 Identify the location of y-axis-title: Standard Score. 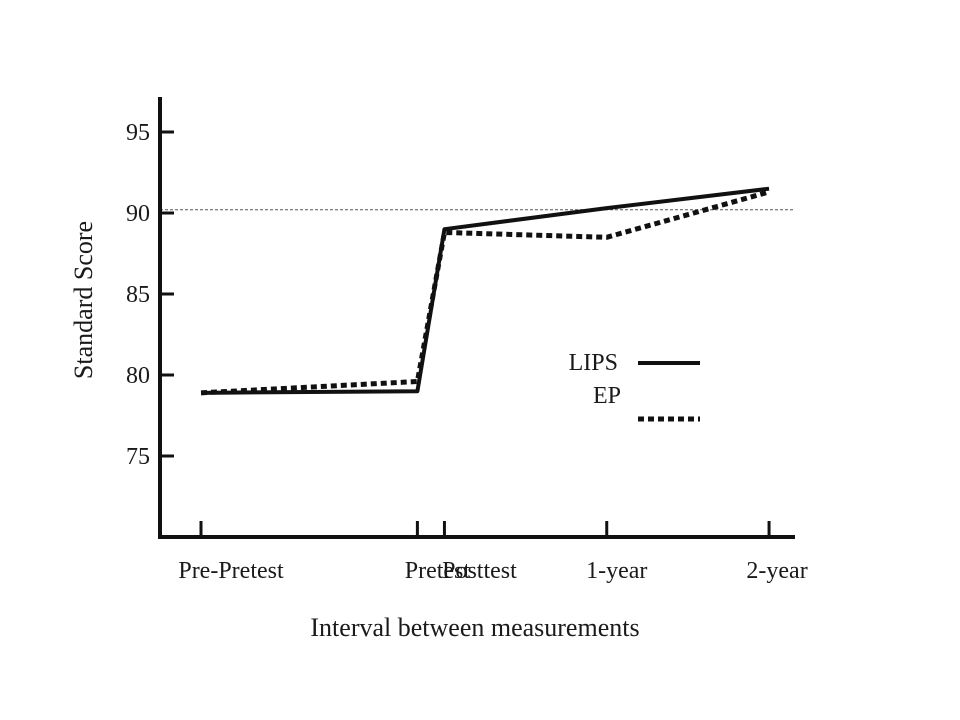
(83, 300).